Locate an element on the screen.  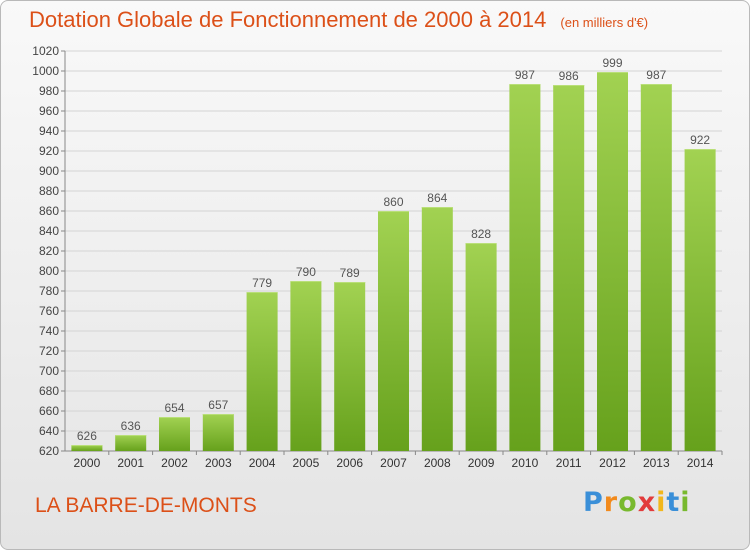
y-tick-label: 640 is located at coordinates (49, 431).